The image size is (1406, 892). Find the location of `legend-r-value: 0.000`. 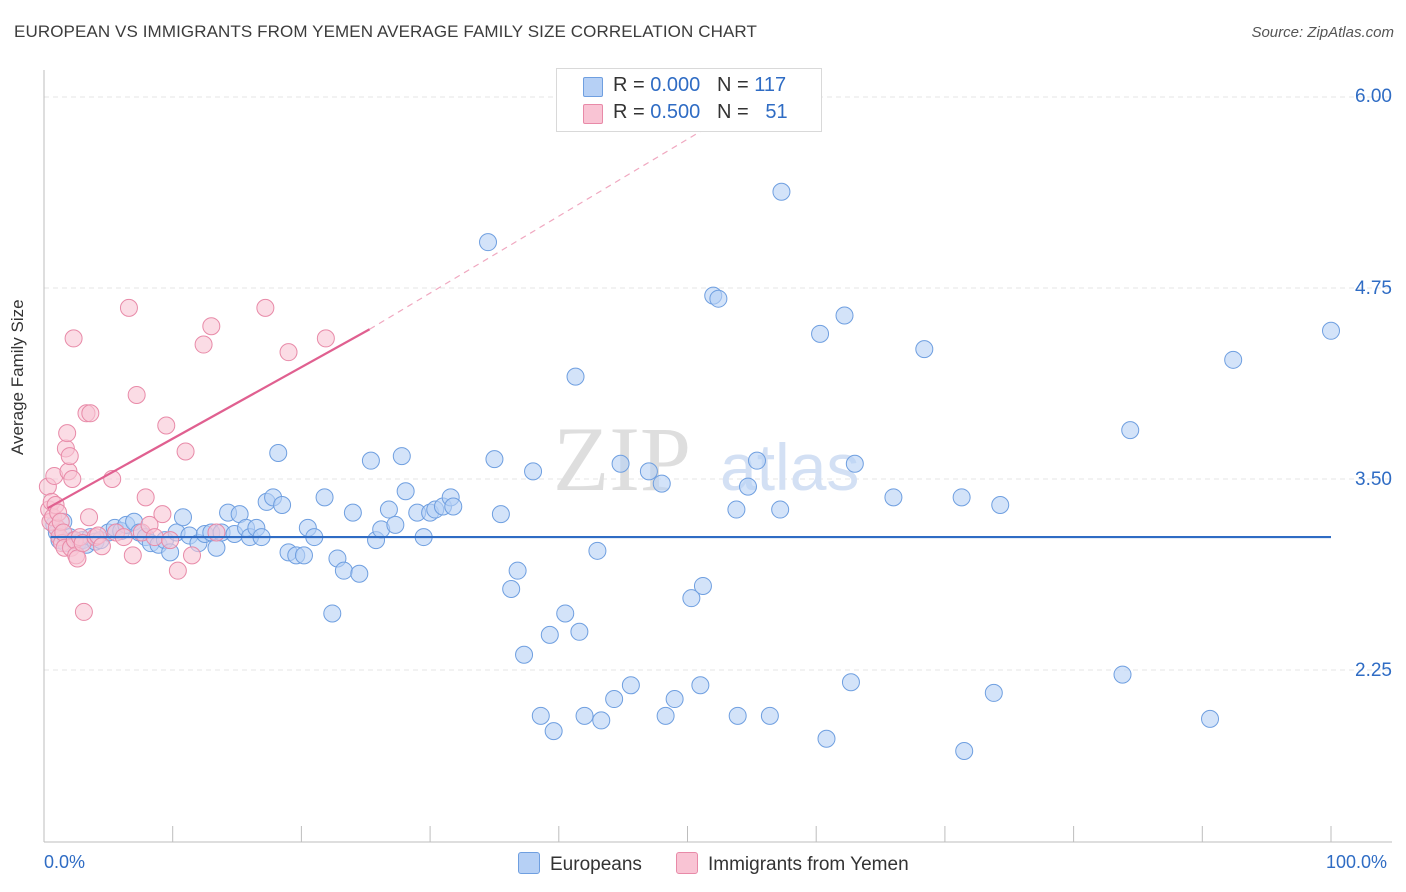

legend-r-value: 0.000 is located at coordinates (675, 85).